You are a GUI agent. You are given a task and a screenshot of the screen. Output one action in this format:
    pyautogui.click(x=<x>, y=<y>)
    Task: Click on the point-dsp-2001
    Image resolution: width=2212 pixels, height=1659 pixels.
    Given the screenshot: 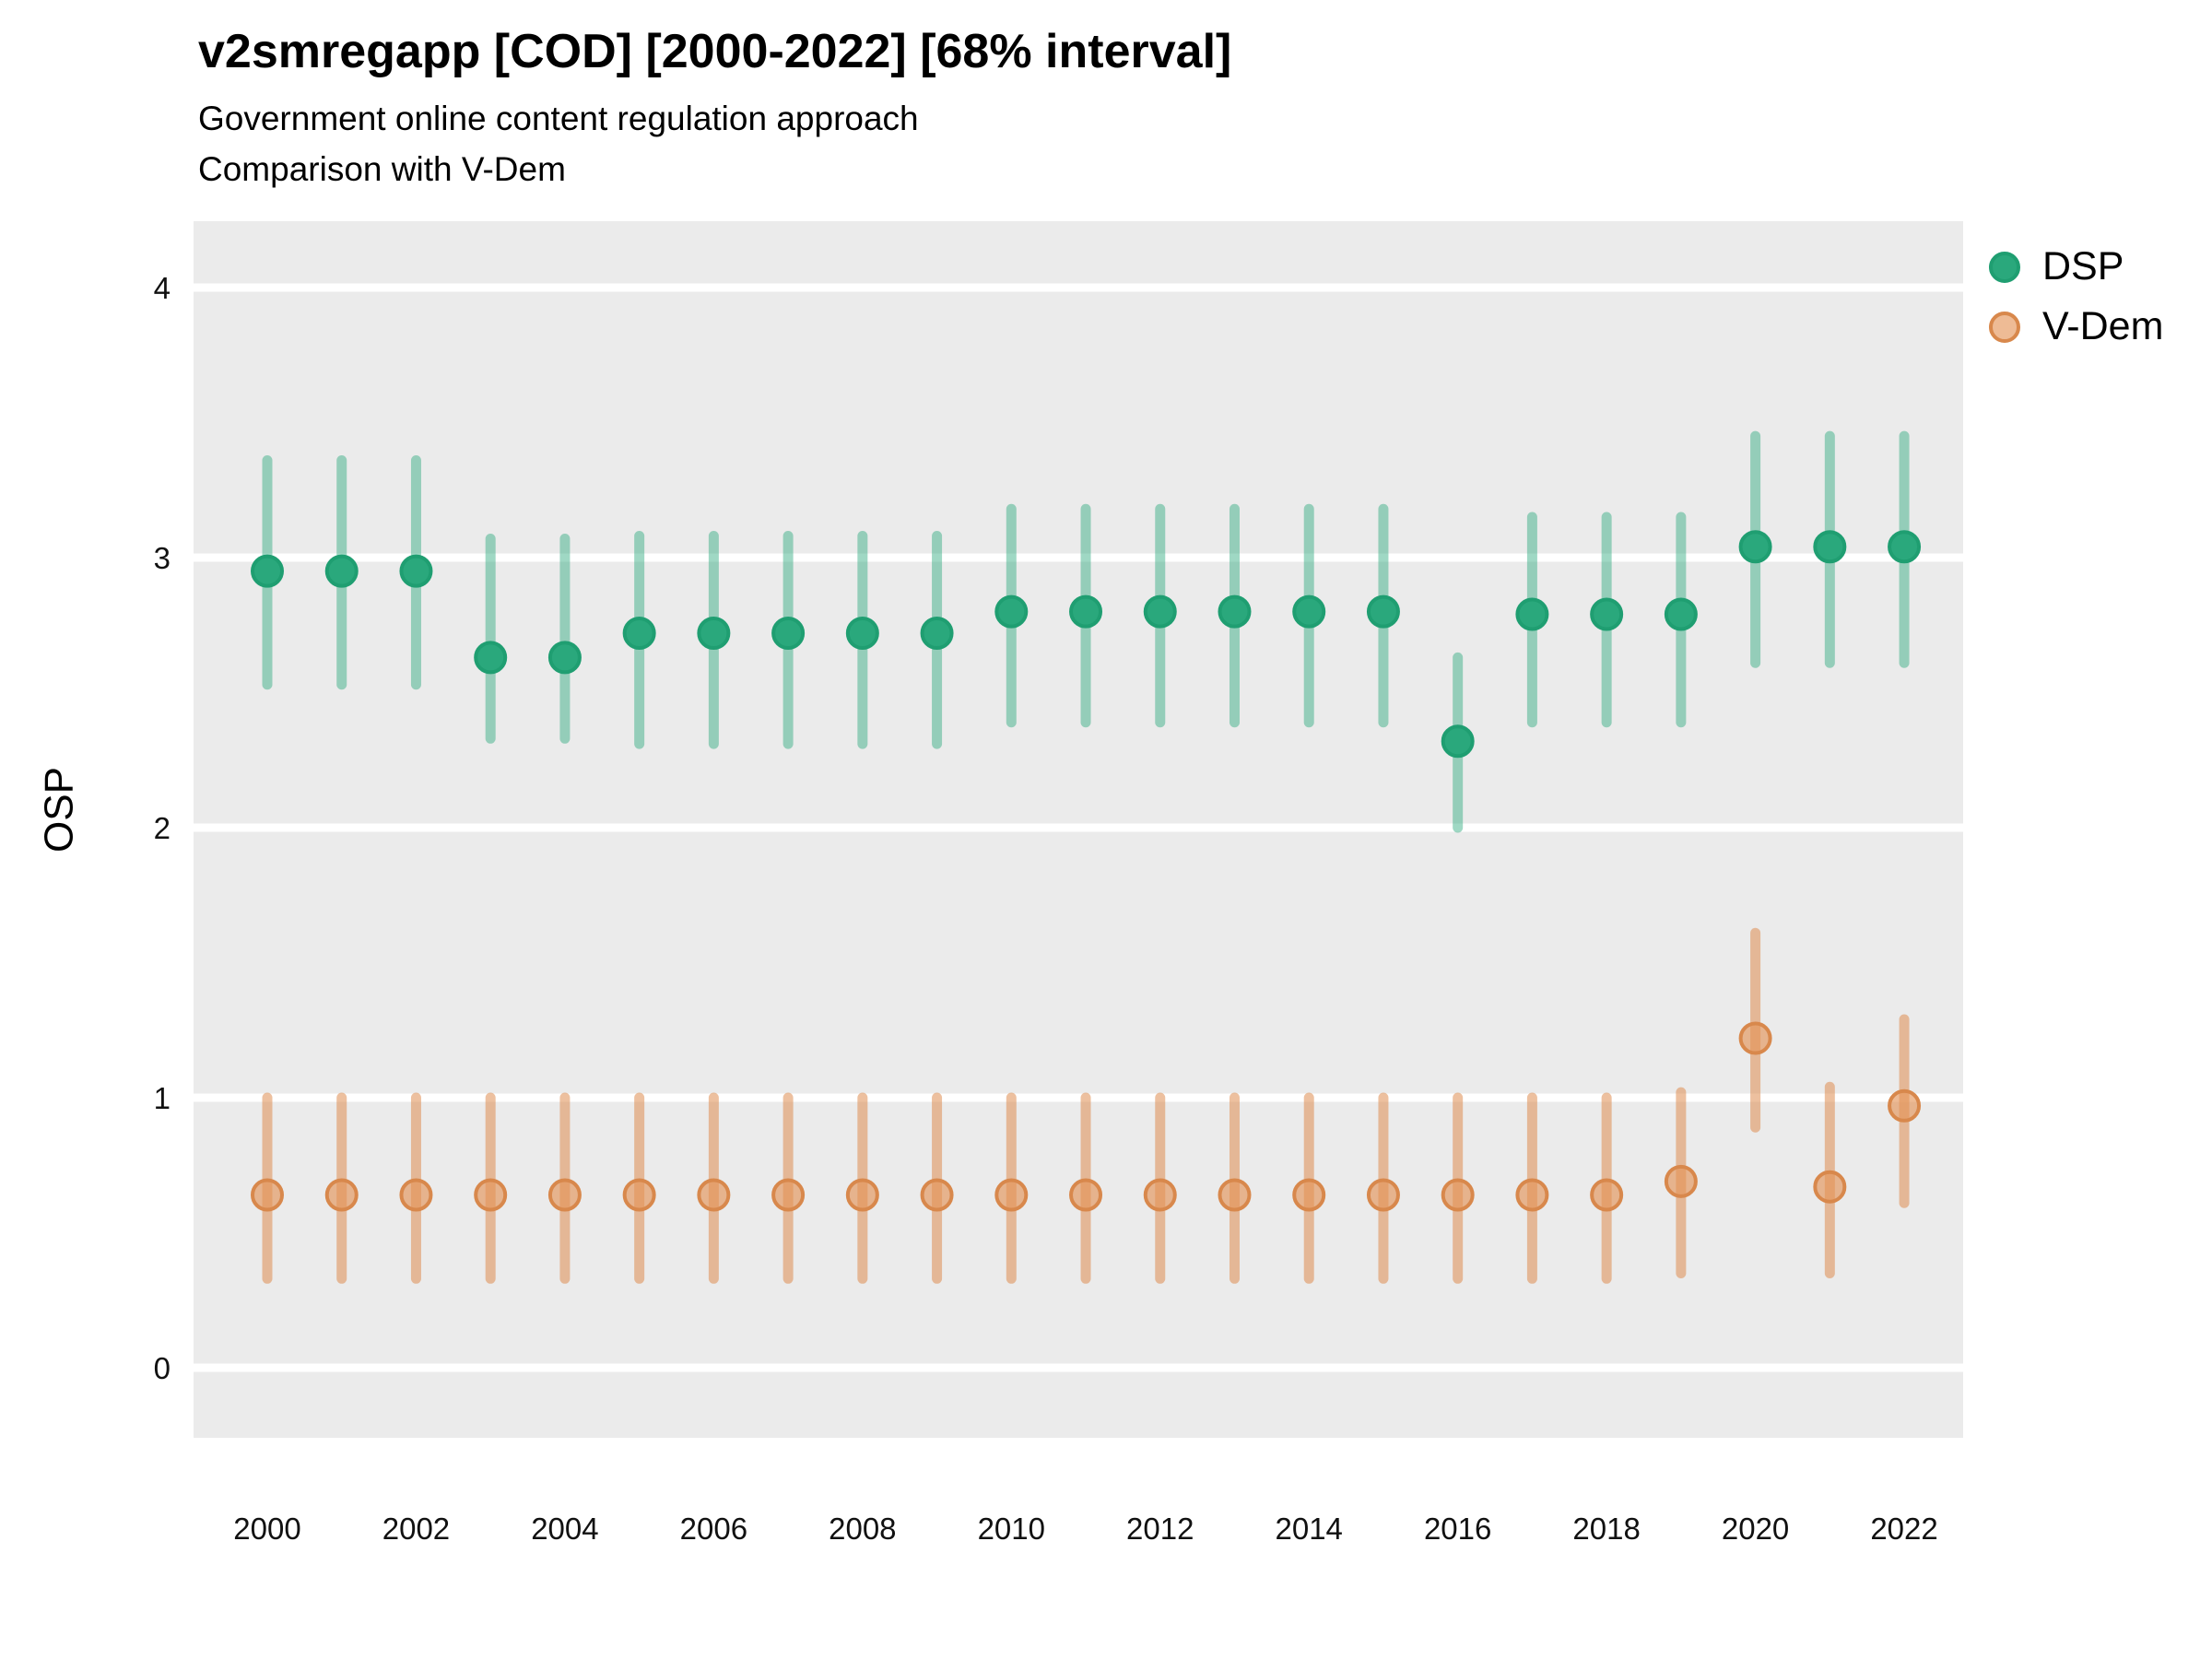 What is the action you would take?
    pyautogui.click(x=341, y=571)
    